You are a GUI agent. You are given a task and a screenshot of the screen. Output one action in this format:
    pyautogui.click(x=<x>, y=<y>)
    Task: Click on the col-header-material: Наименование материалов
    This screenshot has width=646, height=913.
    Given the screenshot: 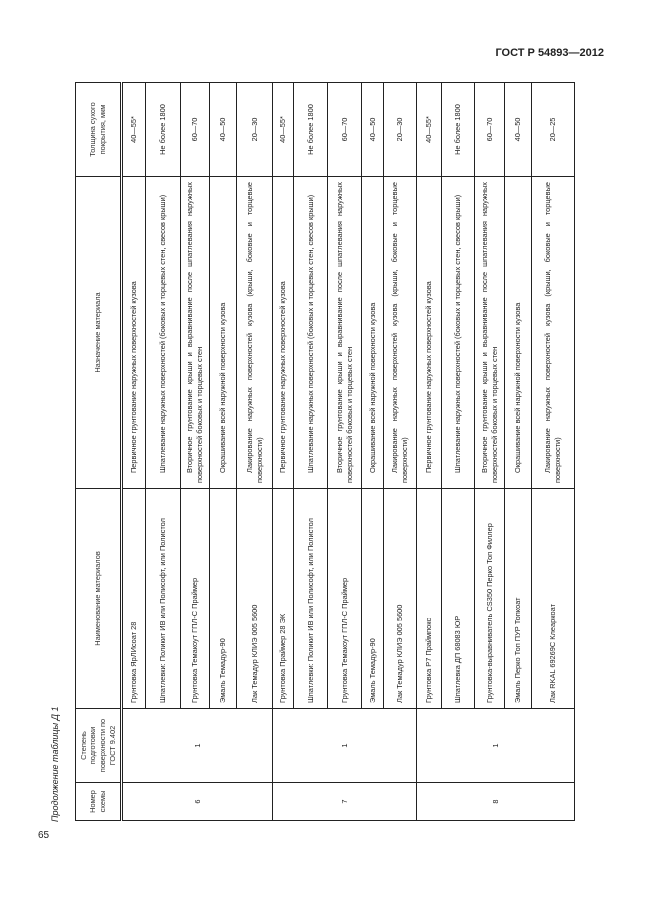 What is the action you would take?
    pyautogui.click(x=98, y=598)
    